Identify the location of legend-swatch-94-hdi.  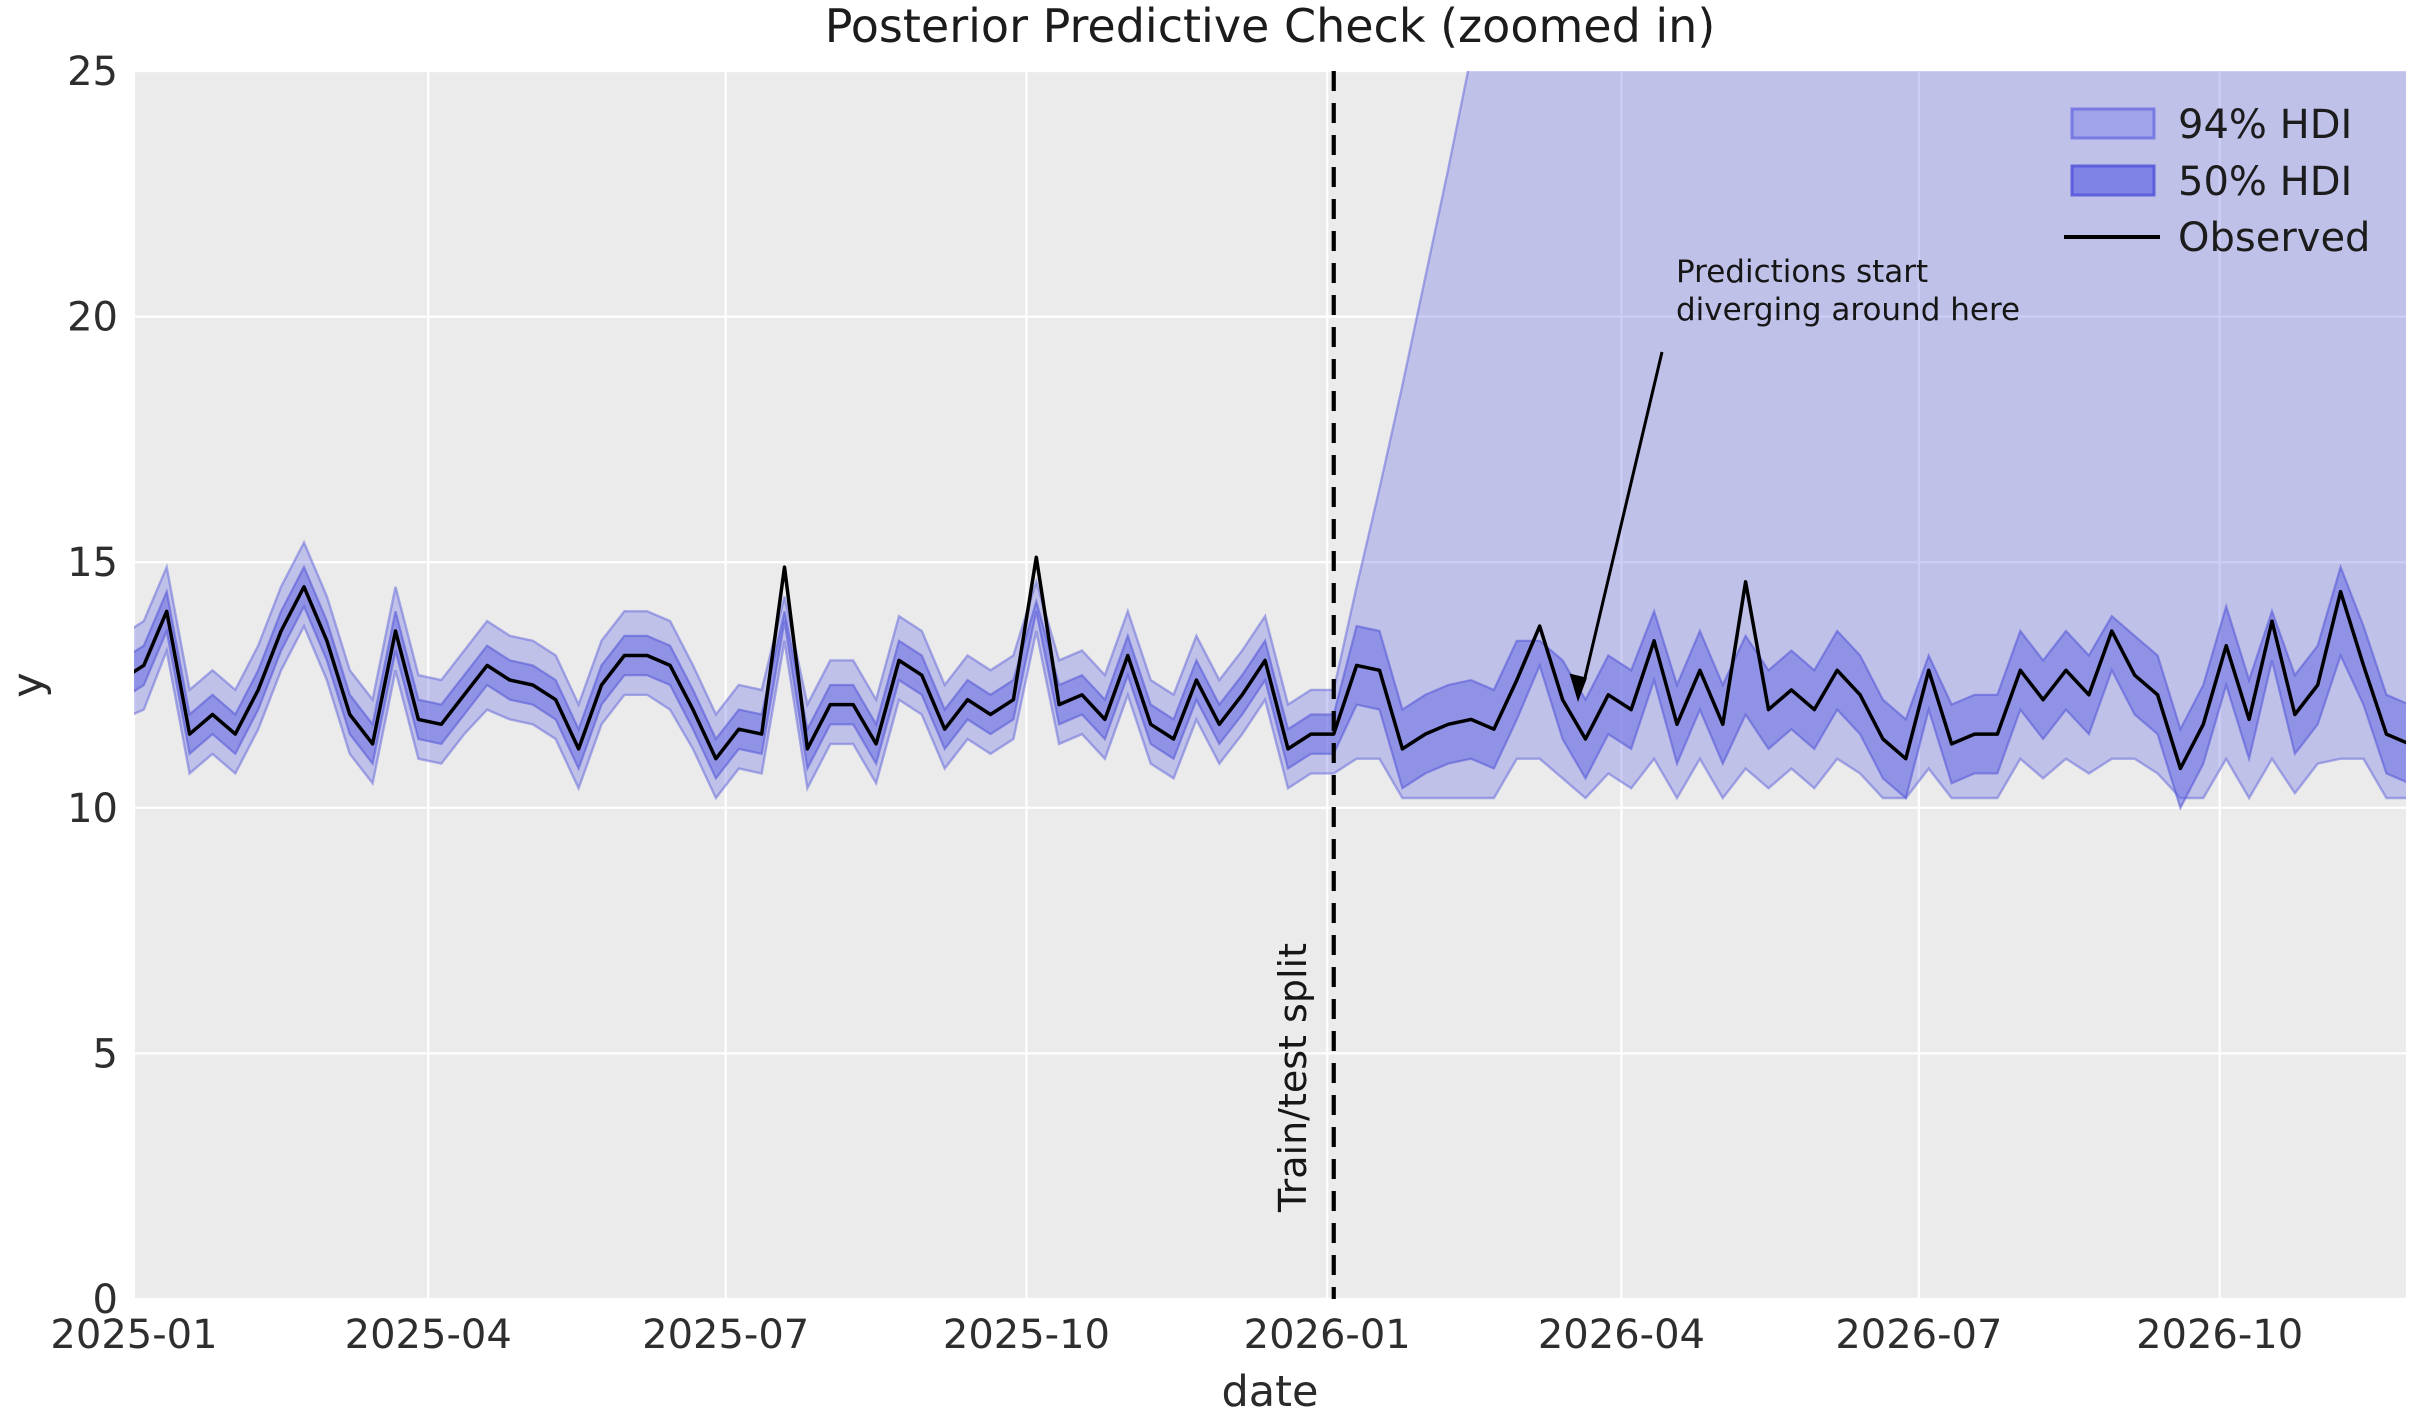
(2113, 123).